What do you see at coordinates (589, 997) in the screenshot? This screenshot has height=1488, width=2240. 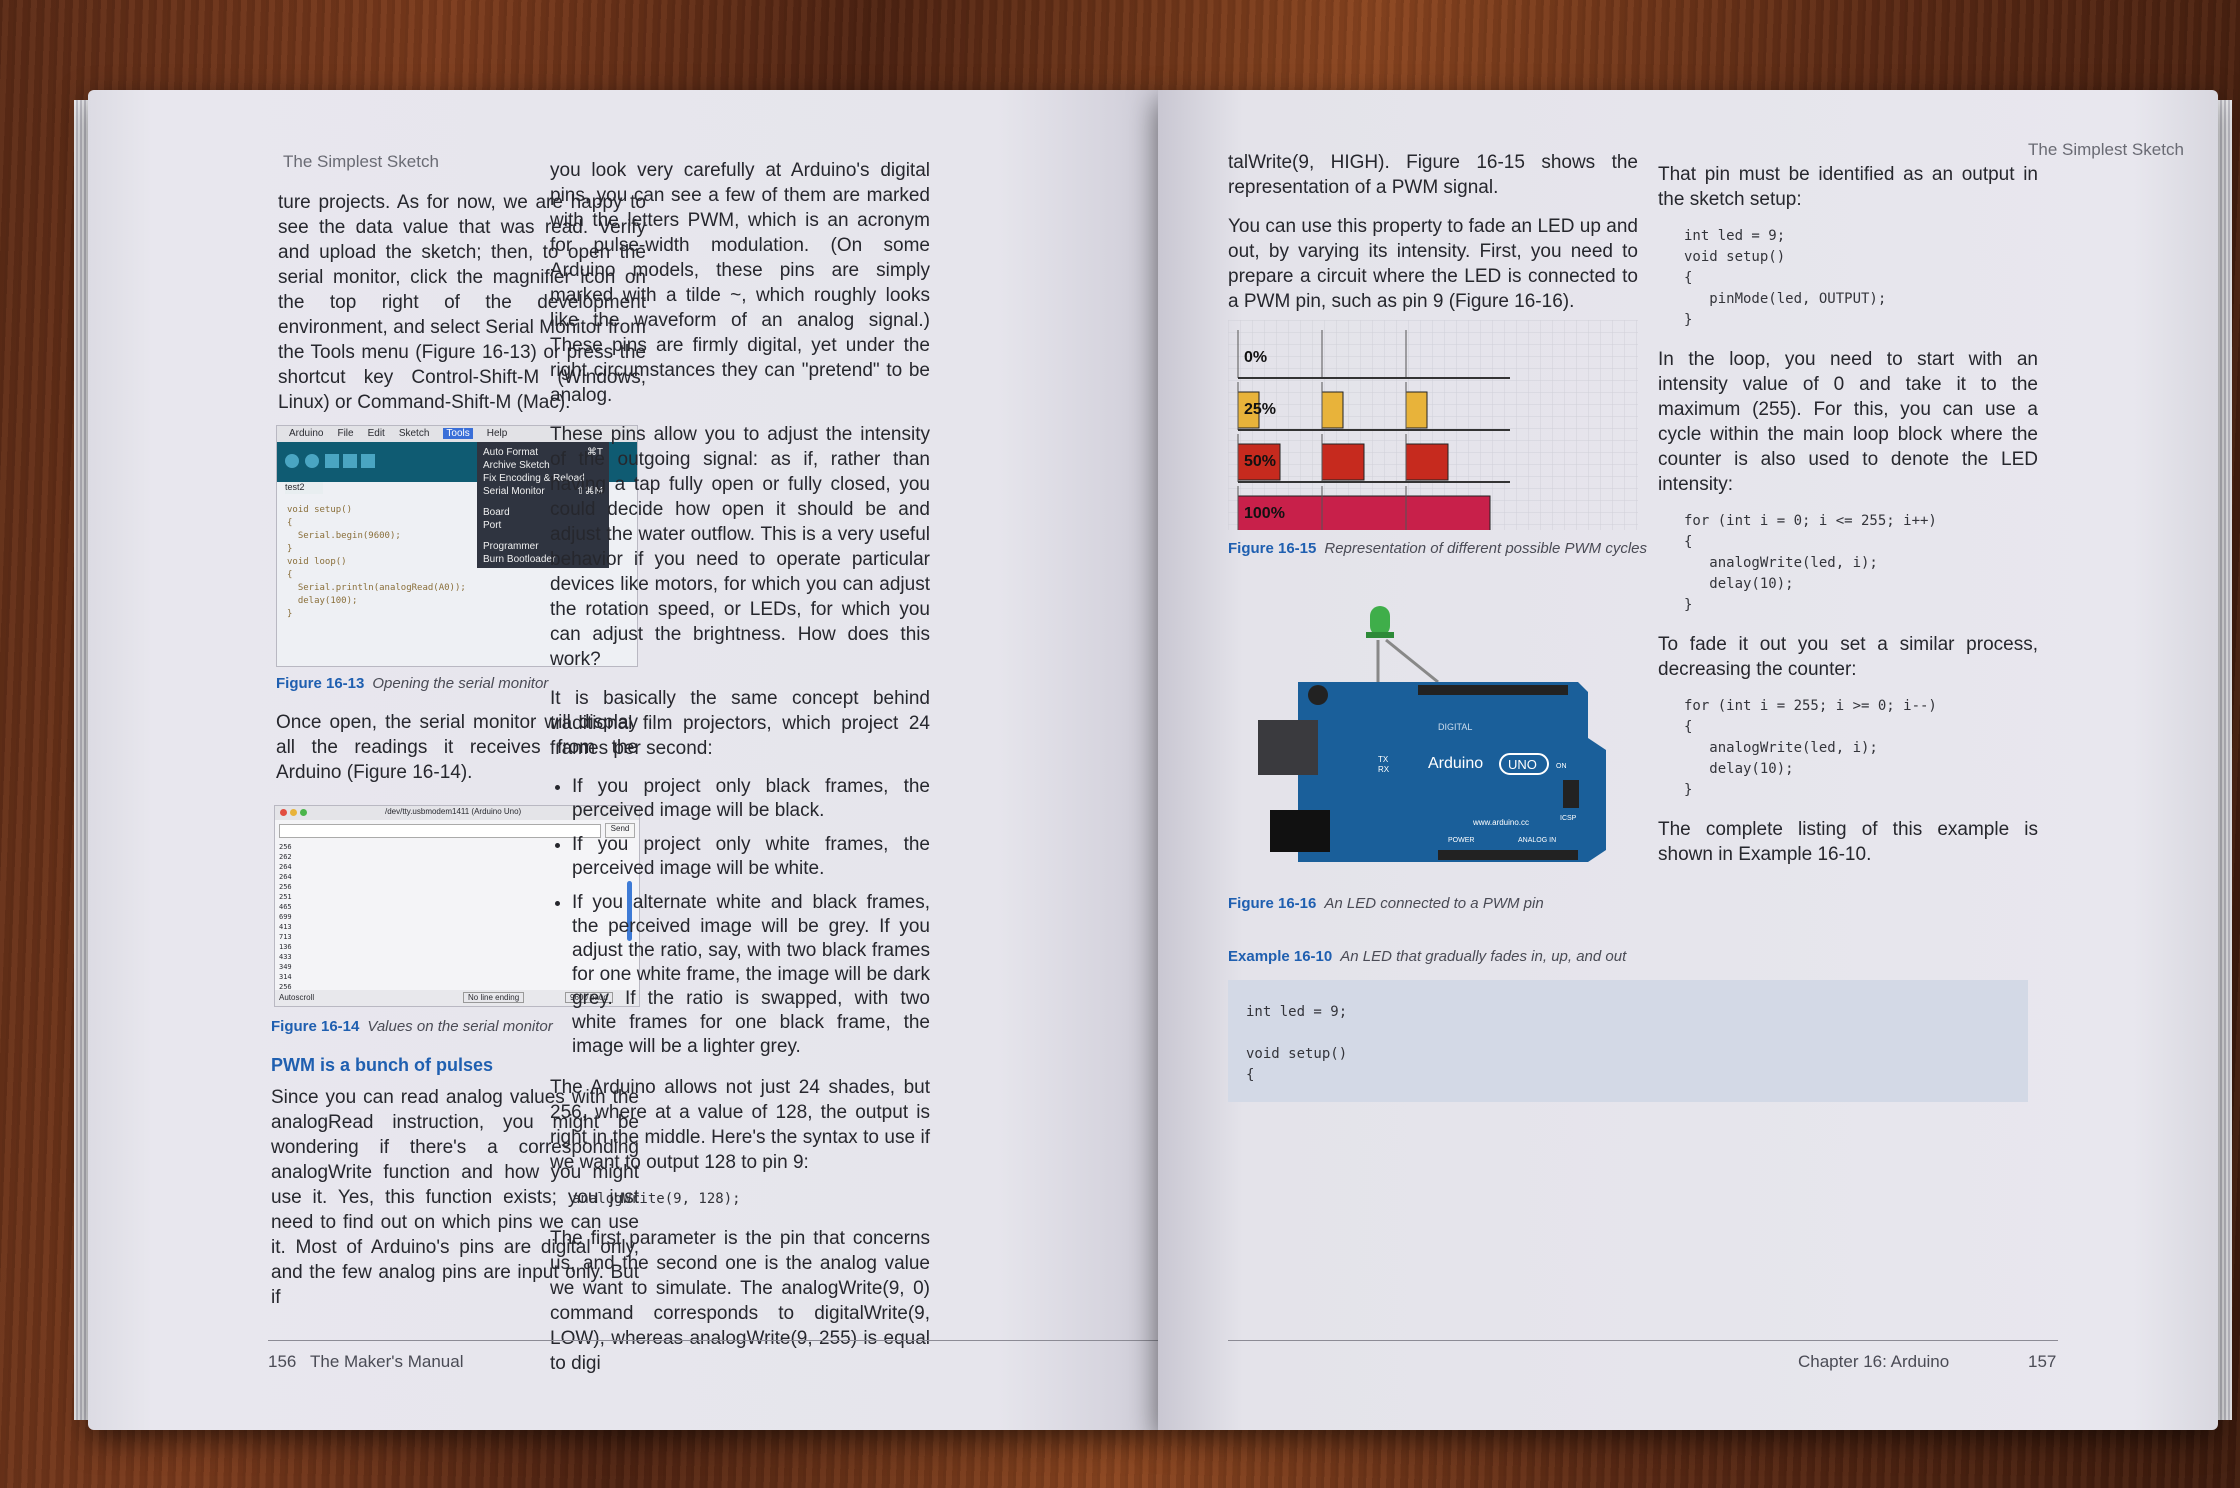 I see `baud-select: 9600 baud` at bounding box center [589, 997].